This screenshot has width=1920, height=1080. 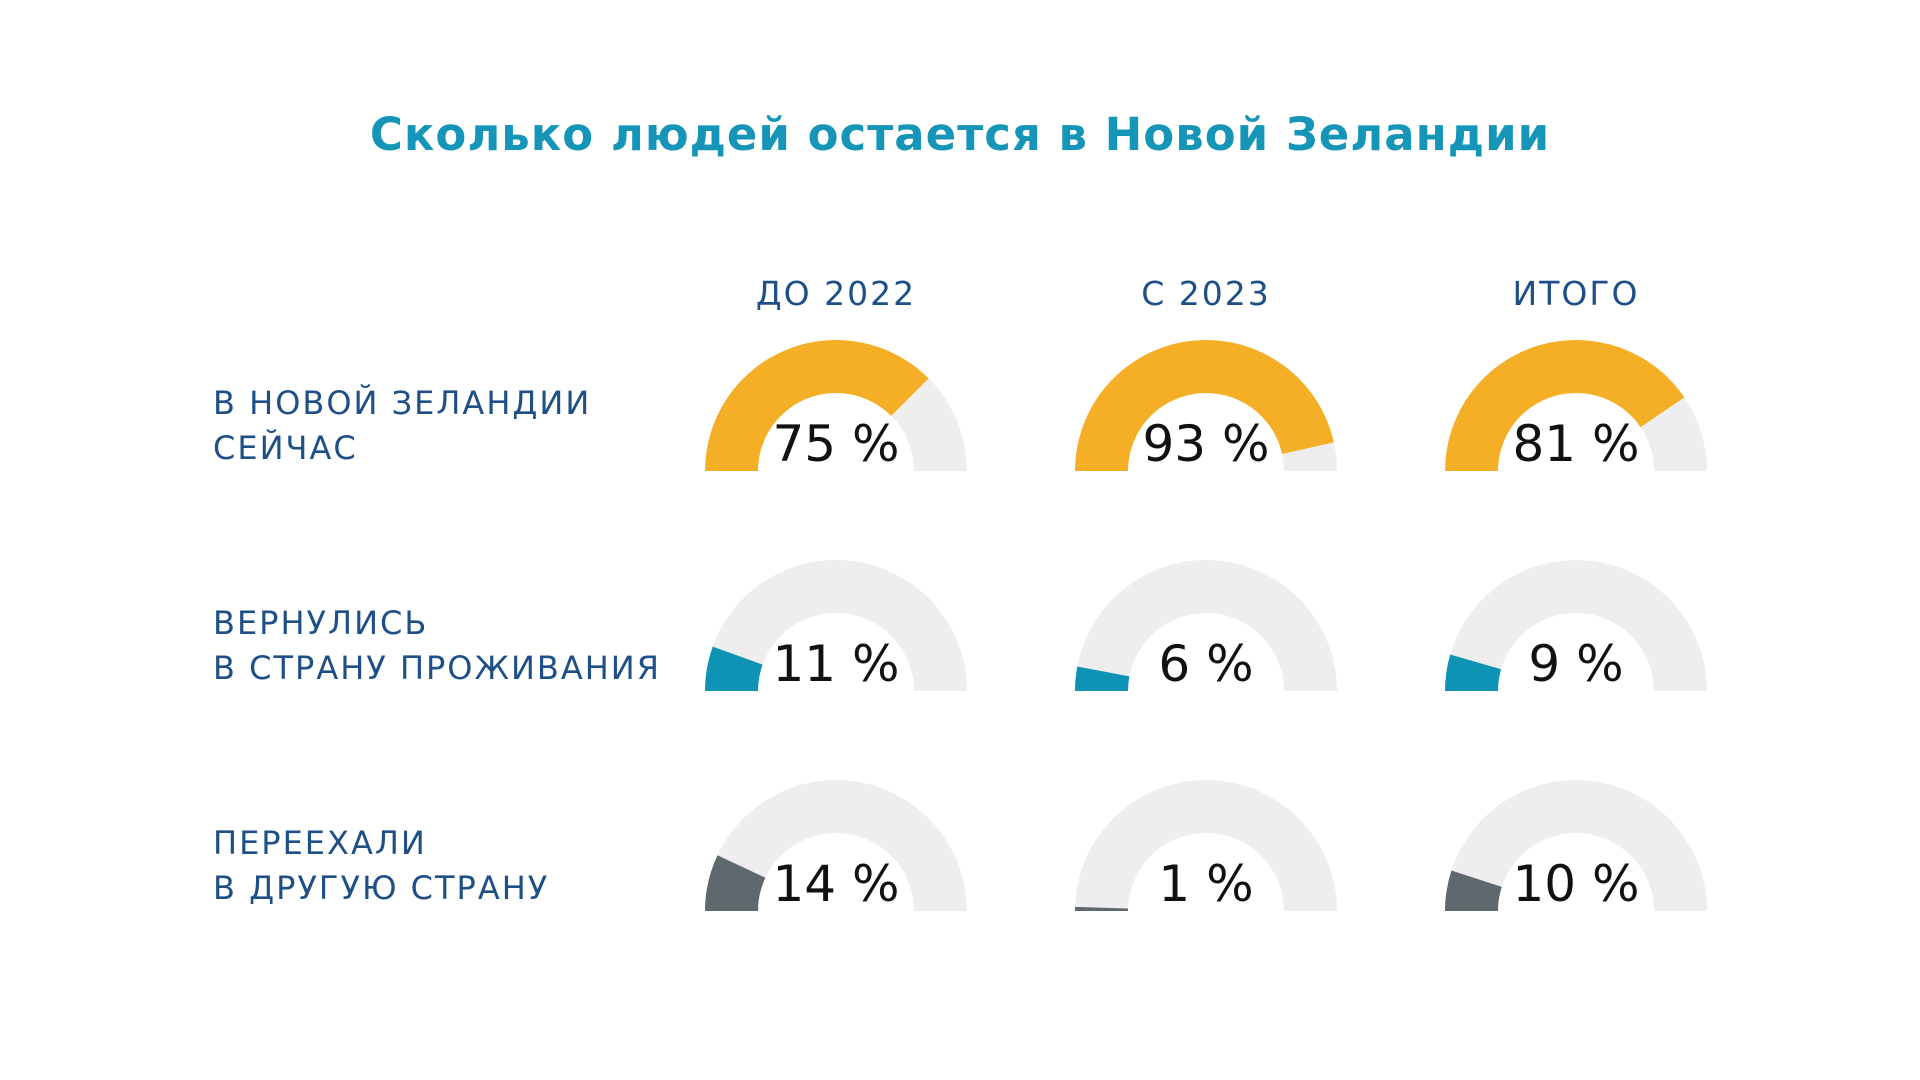 What do you see at coordinates (1205, 444) in the screenshot?
I see `gauge-value-label: 93 %` at bounding box center [1205, 444].